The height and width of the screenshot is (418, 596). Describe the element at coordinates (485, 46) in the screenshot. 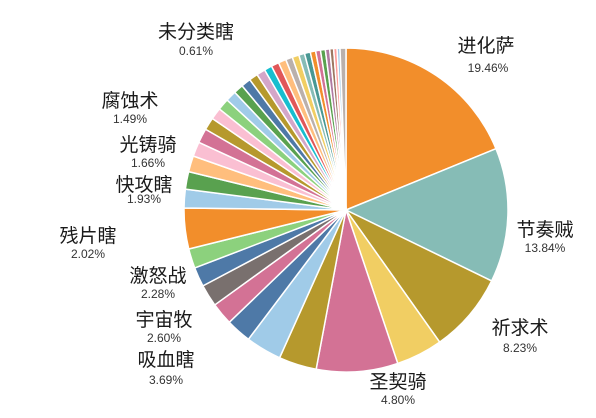

I see `slice-name-label: 进化萨` at that location.